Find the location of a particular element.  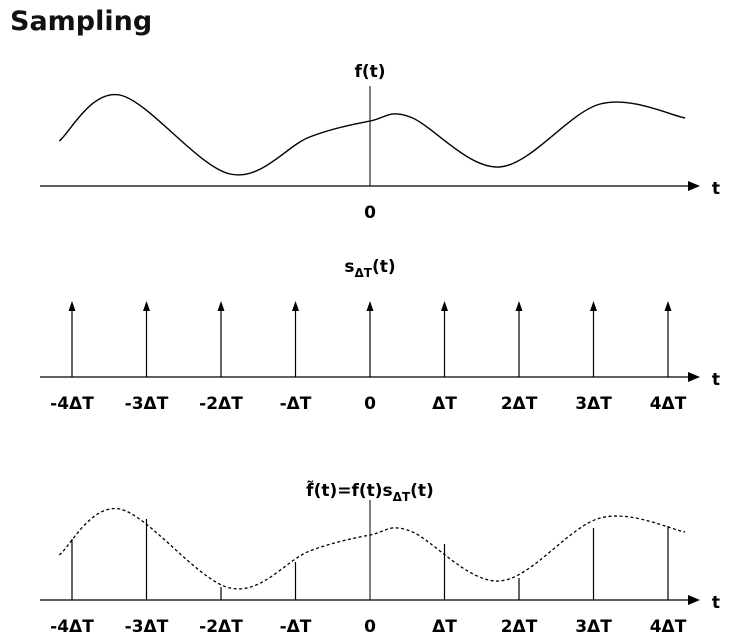

label-main: f(t) is located at coordinates (369, 72).